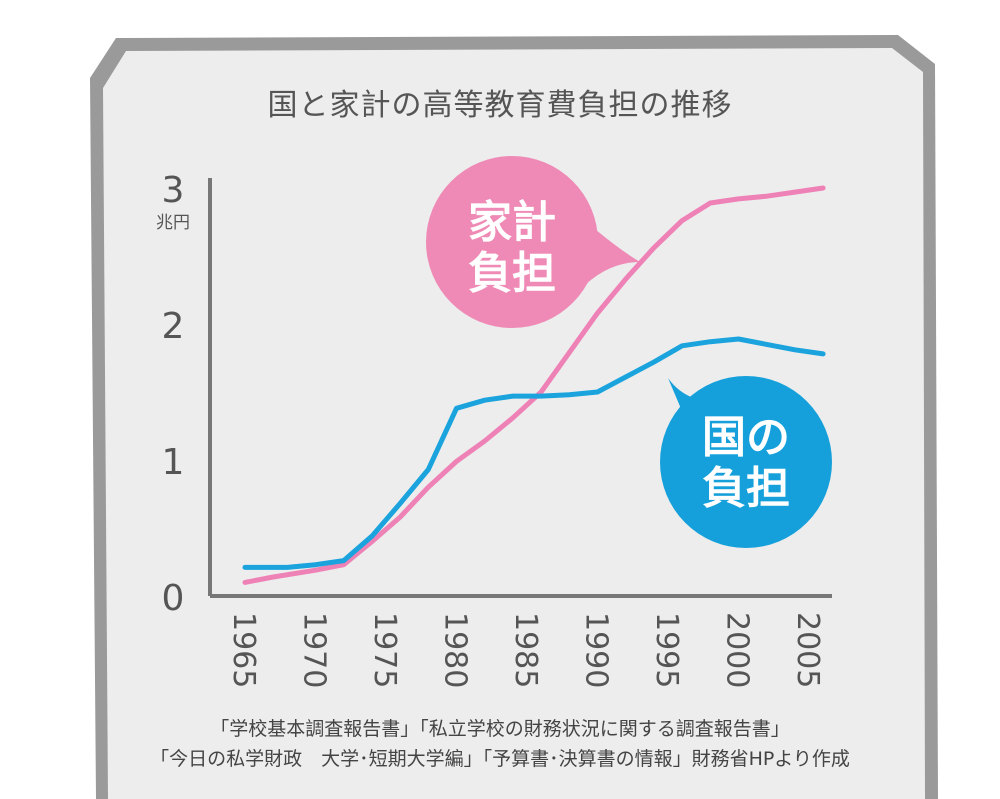 This screenshot has height=799, width=1000. Describe the element at coordinates (746, 488) in the screenshot. I see `national-callout-label-2: 負担` at that location.